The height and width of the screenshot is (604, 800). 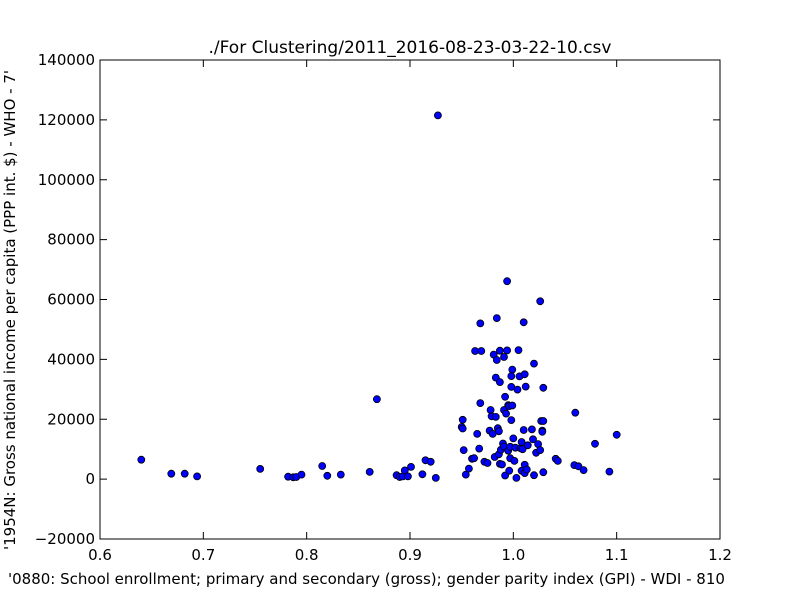 What do you see at coordinates (513, 555) in the screenshot?
I see `x-tick-label: 1.0` at bounding box center [513, 555].